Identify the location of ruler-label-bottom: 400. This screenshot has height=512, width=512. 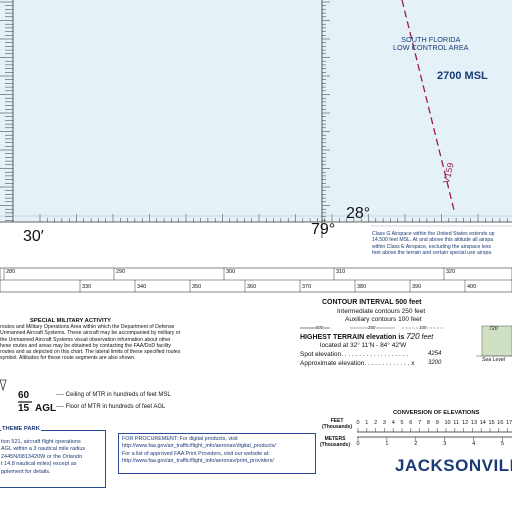
(472, 287).